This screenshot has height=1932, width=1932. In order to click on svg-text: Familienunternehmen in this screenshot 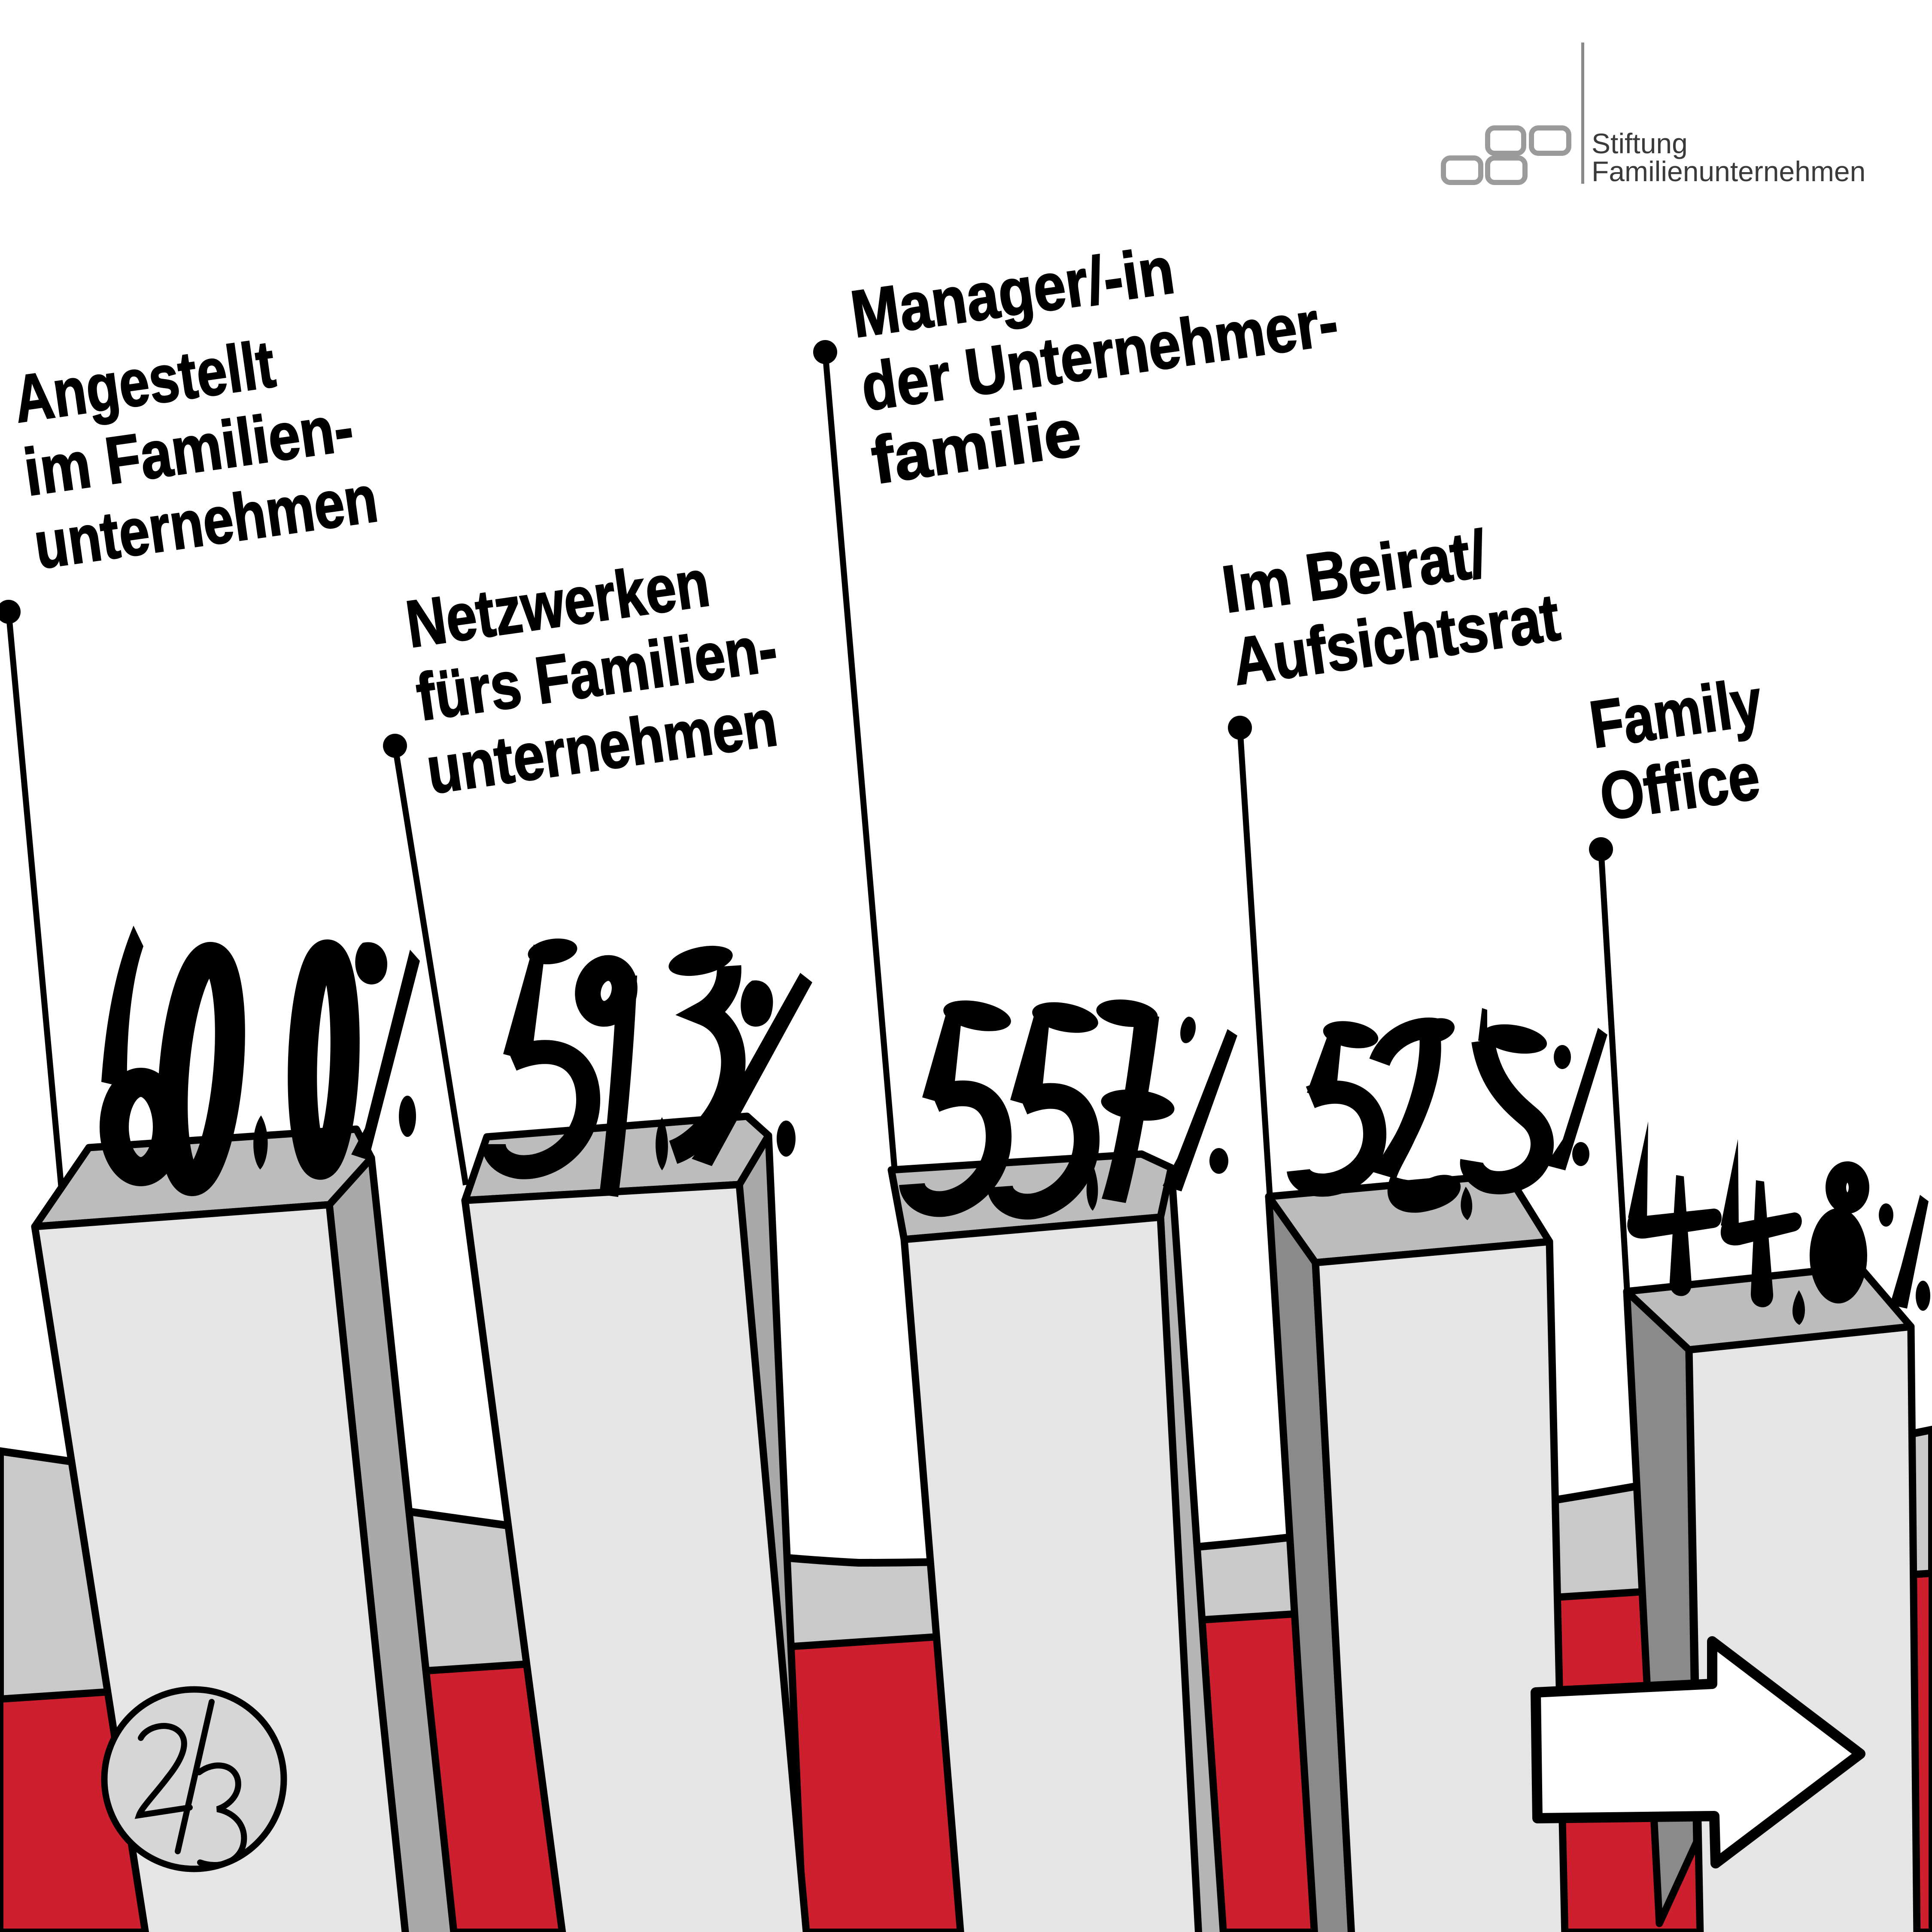, I will do `click(1729, 171)`.